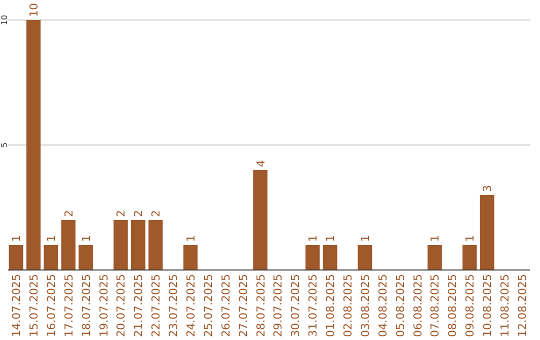 This screenshot has width=540, height=340. What do you see at coordinates (365, 305) in the screenshot?
I see `x-tick-label: 03.08.2025` at bounding box center [365, 305].